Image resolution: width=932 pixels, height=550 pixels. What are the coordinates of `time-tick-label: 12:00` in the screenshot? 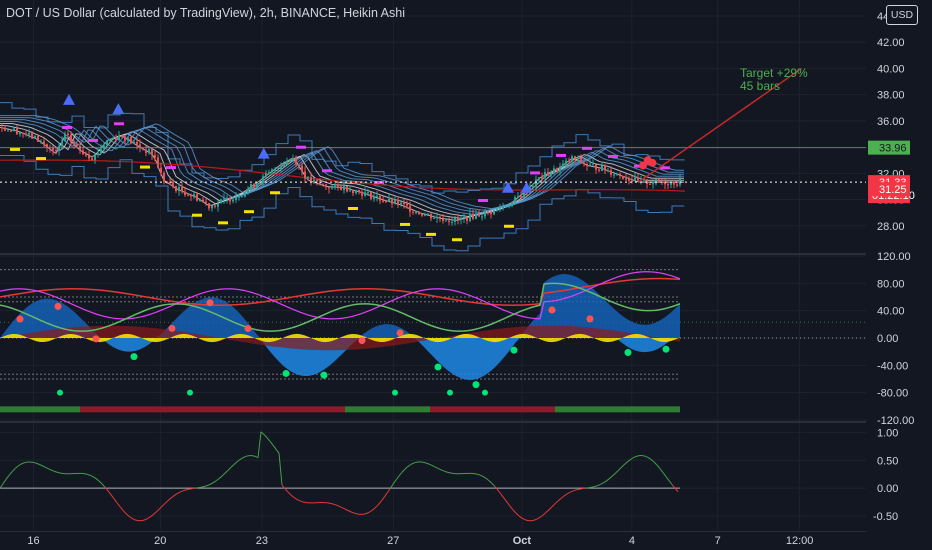 It's located at (800, 541).